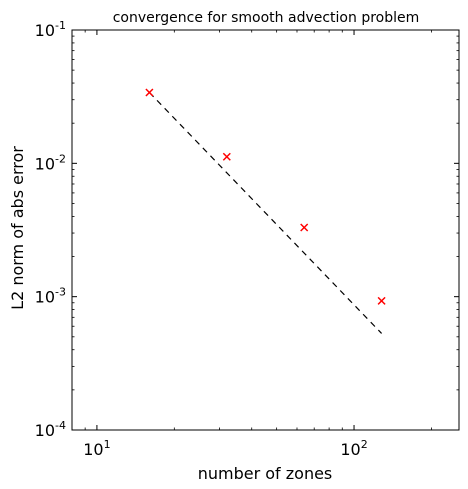 This screenshot has width=468, height=489. Describe the element at coordinates (266, 18) in the screenshot. I see `chart-title: convergence for smooth advection problem` at that location.